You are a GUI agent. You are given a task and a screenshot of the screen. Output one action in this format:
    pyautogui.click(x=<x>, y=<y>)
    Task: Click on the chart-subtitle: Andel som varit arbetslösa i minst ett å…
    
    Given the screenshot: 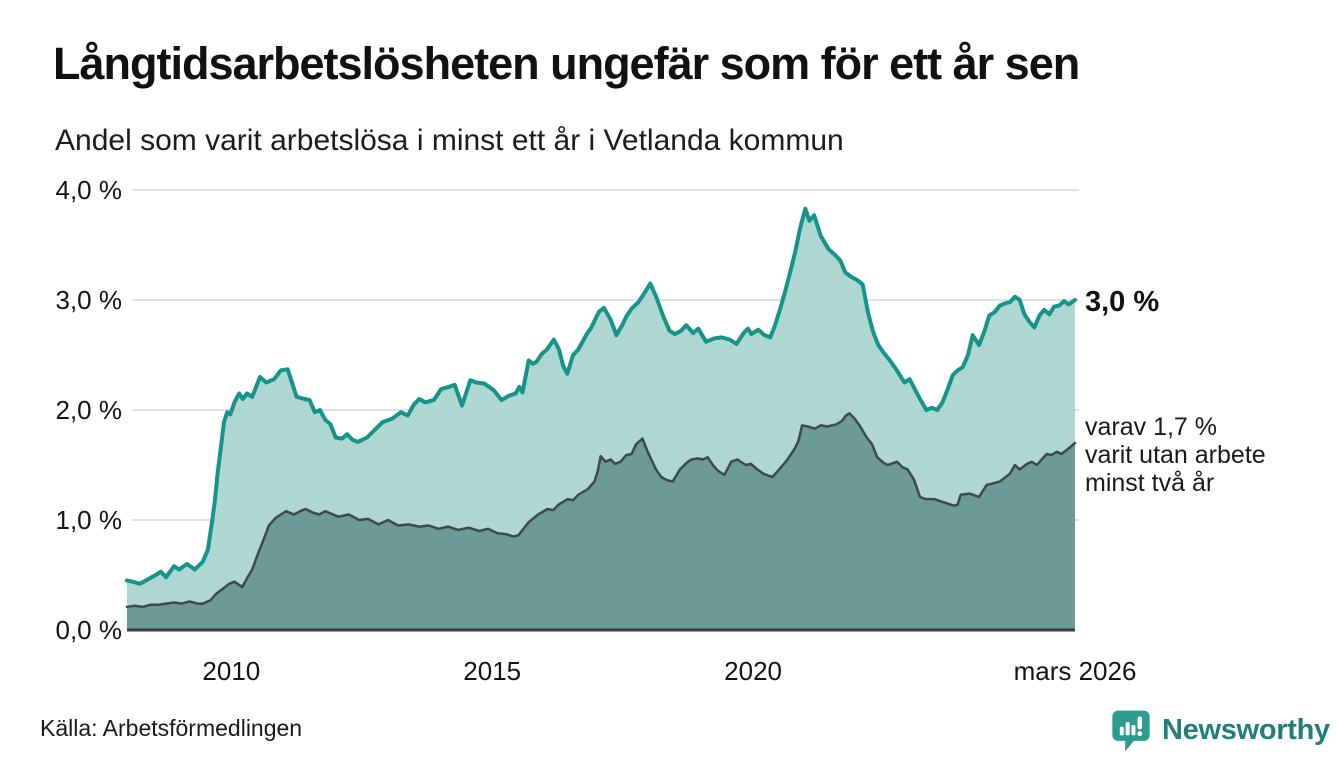 What is the action you would take?
    pyautogui.click(x=449, y=140)
    